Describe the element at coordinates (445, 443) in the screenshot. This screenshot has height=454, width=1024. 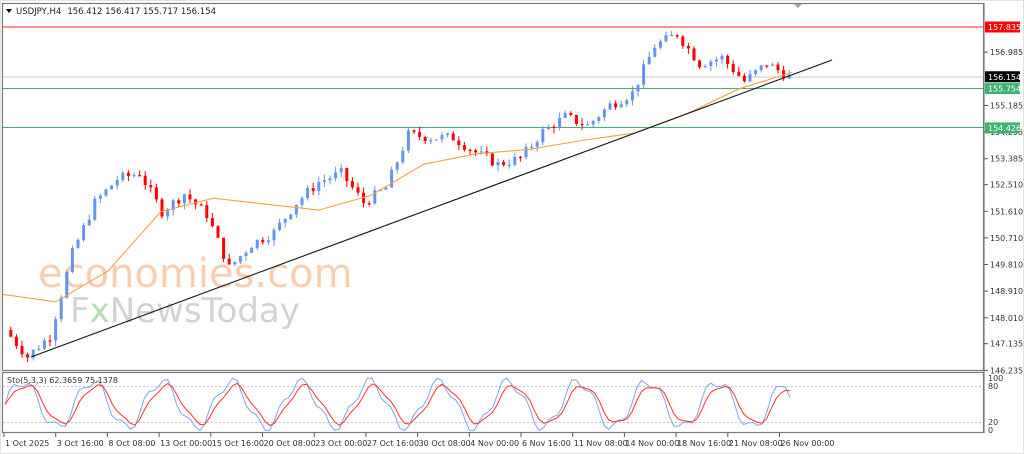
I see `time-tick-label: 30 Oct 08:00` at that location.